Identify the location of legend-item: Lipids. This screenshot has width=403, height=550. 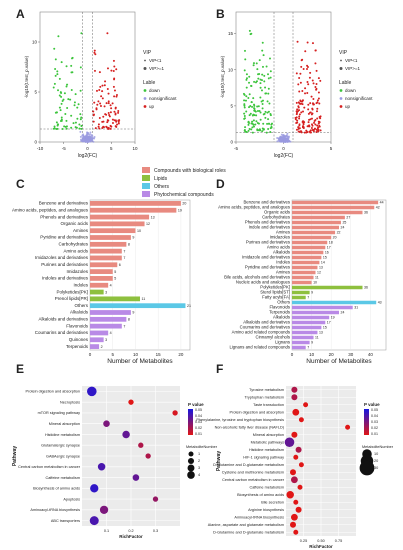
(161, 179).